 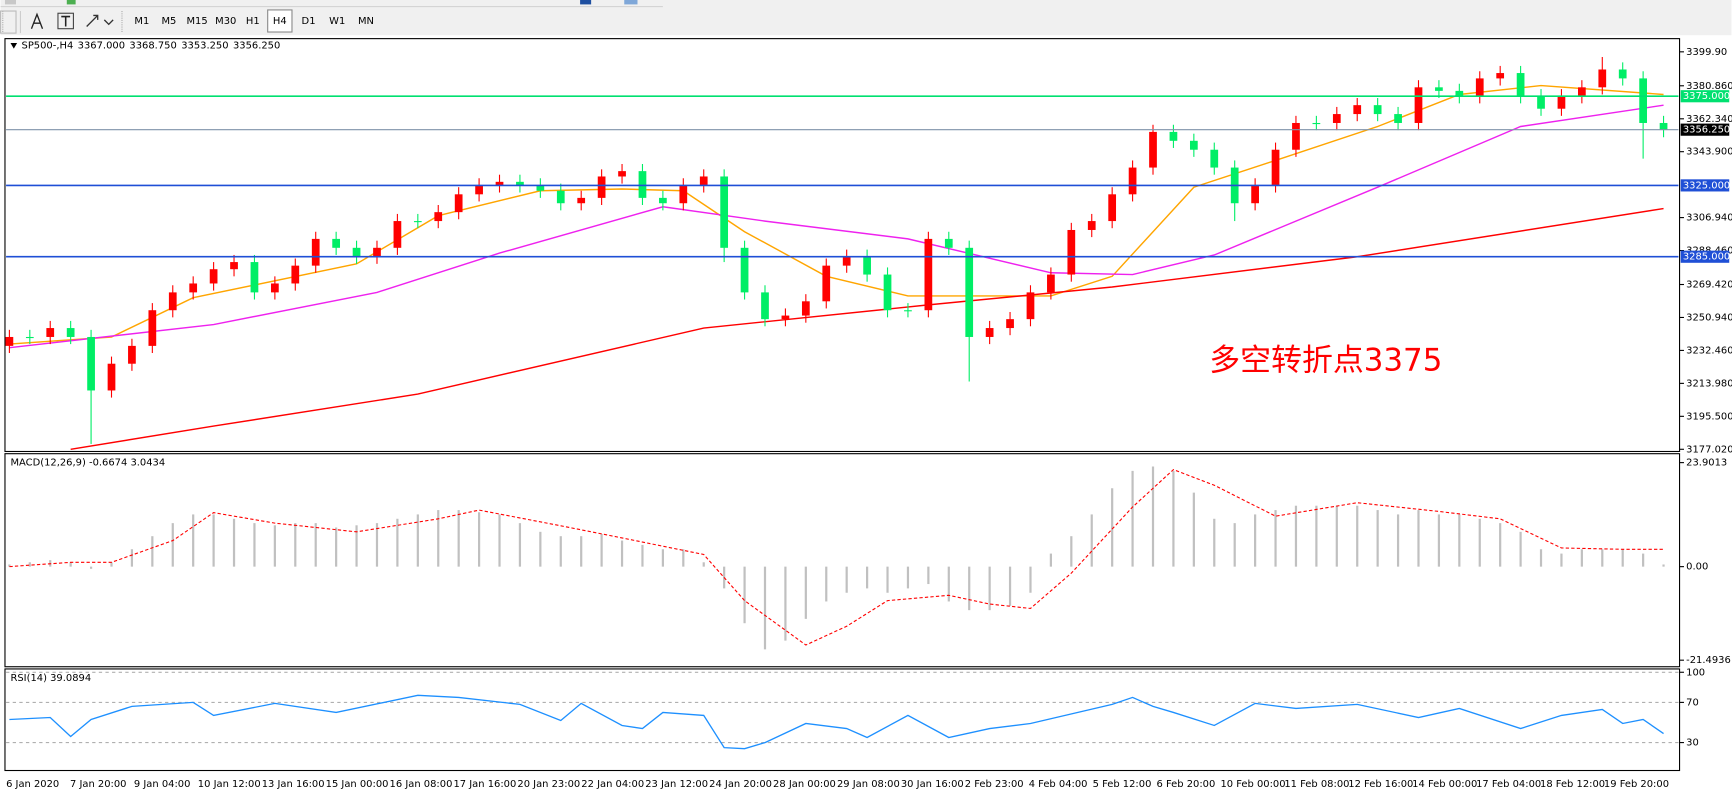 I want to click on timeframe-button: H1, so click(x=253, y=21).